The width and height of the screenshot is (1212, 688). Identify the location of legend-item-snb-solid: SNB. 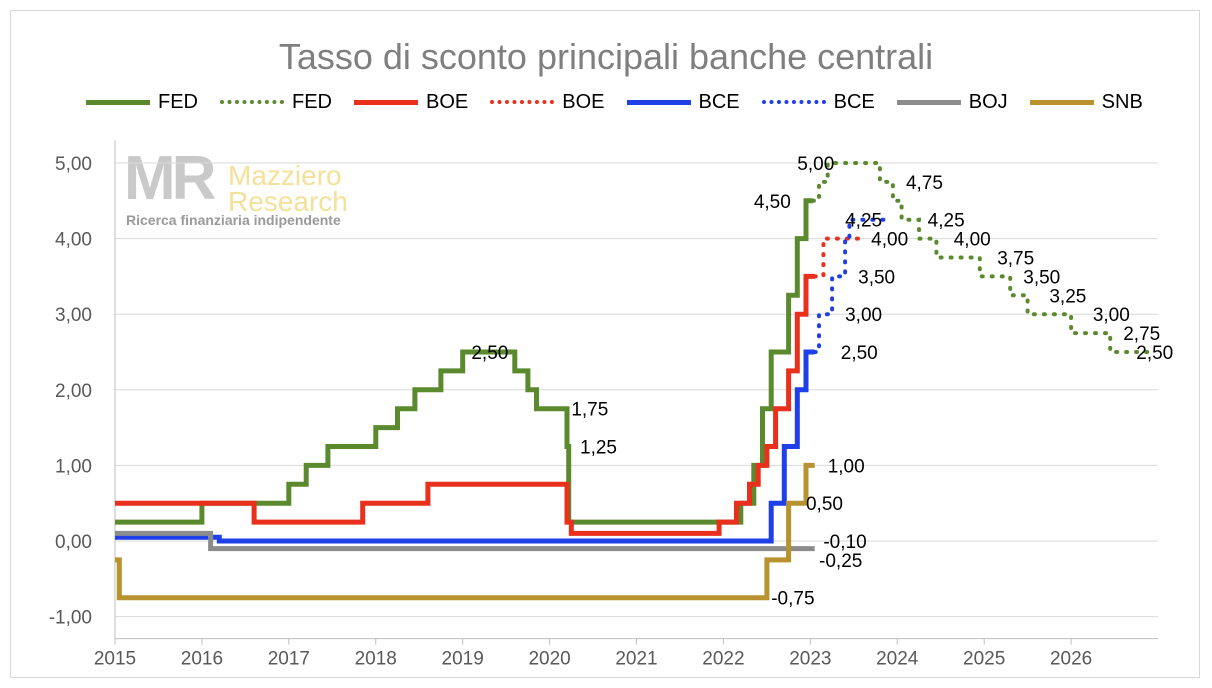
(1086, 102).